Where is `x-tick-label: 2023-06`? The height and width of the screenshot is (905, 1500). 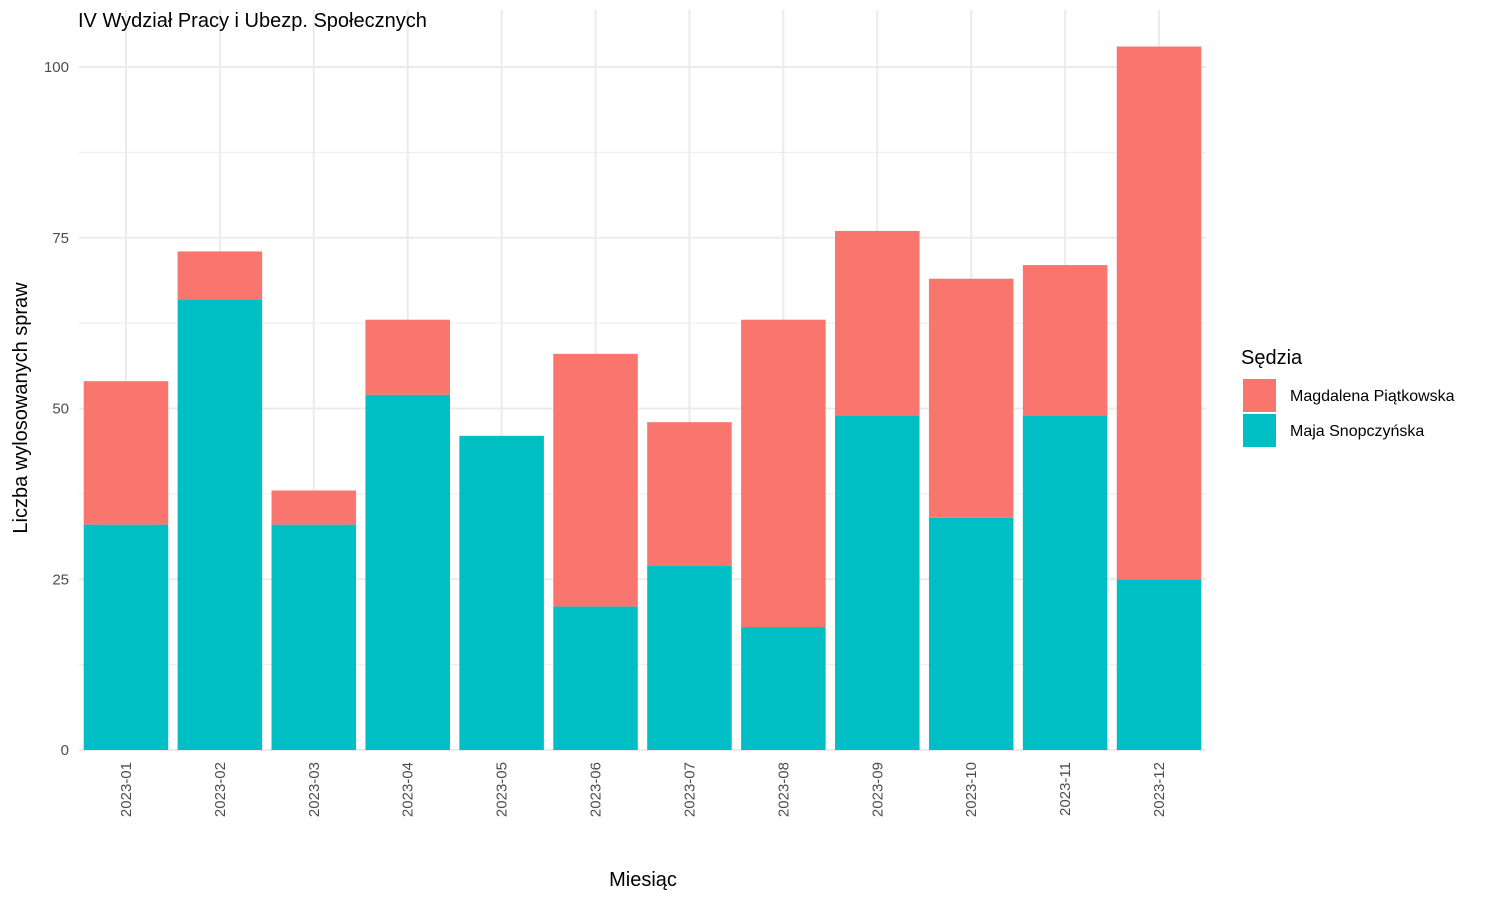 x-tick-label: 2023-06 is located at coordinates (596, 789).